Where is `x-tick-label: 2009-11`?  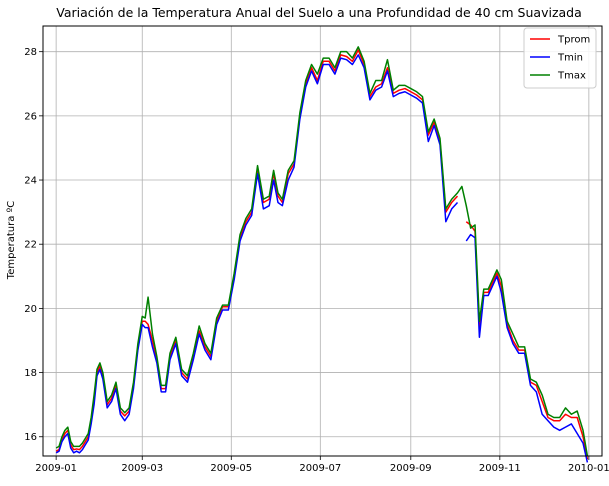
x-tick-label: 2009-11 is located at coordinates (500, 468).